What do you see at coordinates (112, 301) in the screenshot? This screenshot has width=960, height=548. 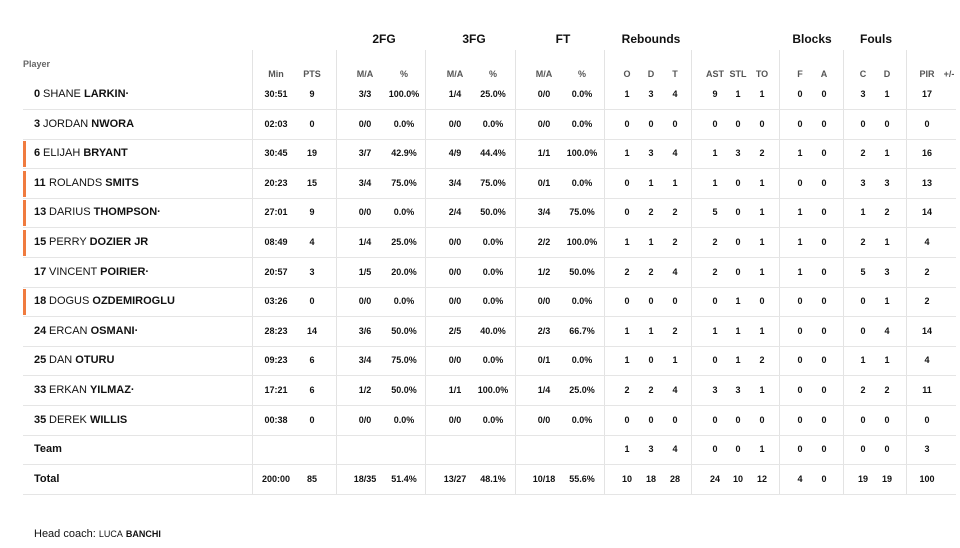 I see `player-name: DOGUS OZDEMIROGLU` at bounding box center [112, 301].